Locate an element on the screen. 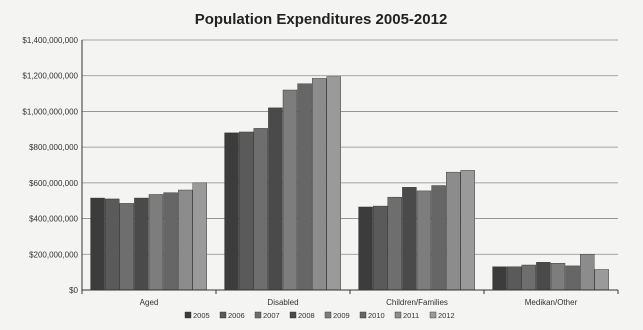 The height and width of the screenshot is (330, 643). legend-label: 2010 is located at coordinates (376, 315).